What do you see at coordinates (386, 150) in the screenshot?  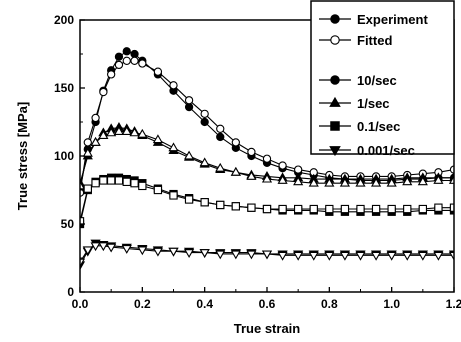 I see `legend-label: 0.001/sec` at bounding box center [386, 150].